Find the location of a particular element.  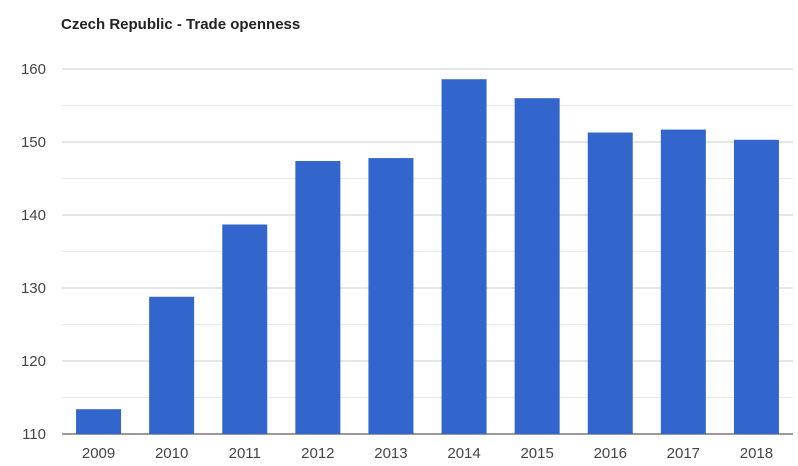

bar-2009 is located at coordinates (99, 421).